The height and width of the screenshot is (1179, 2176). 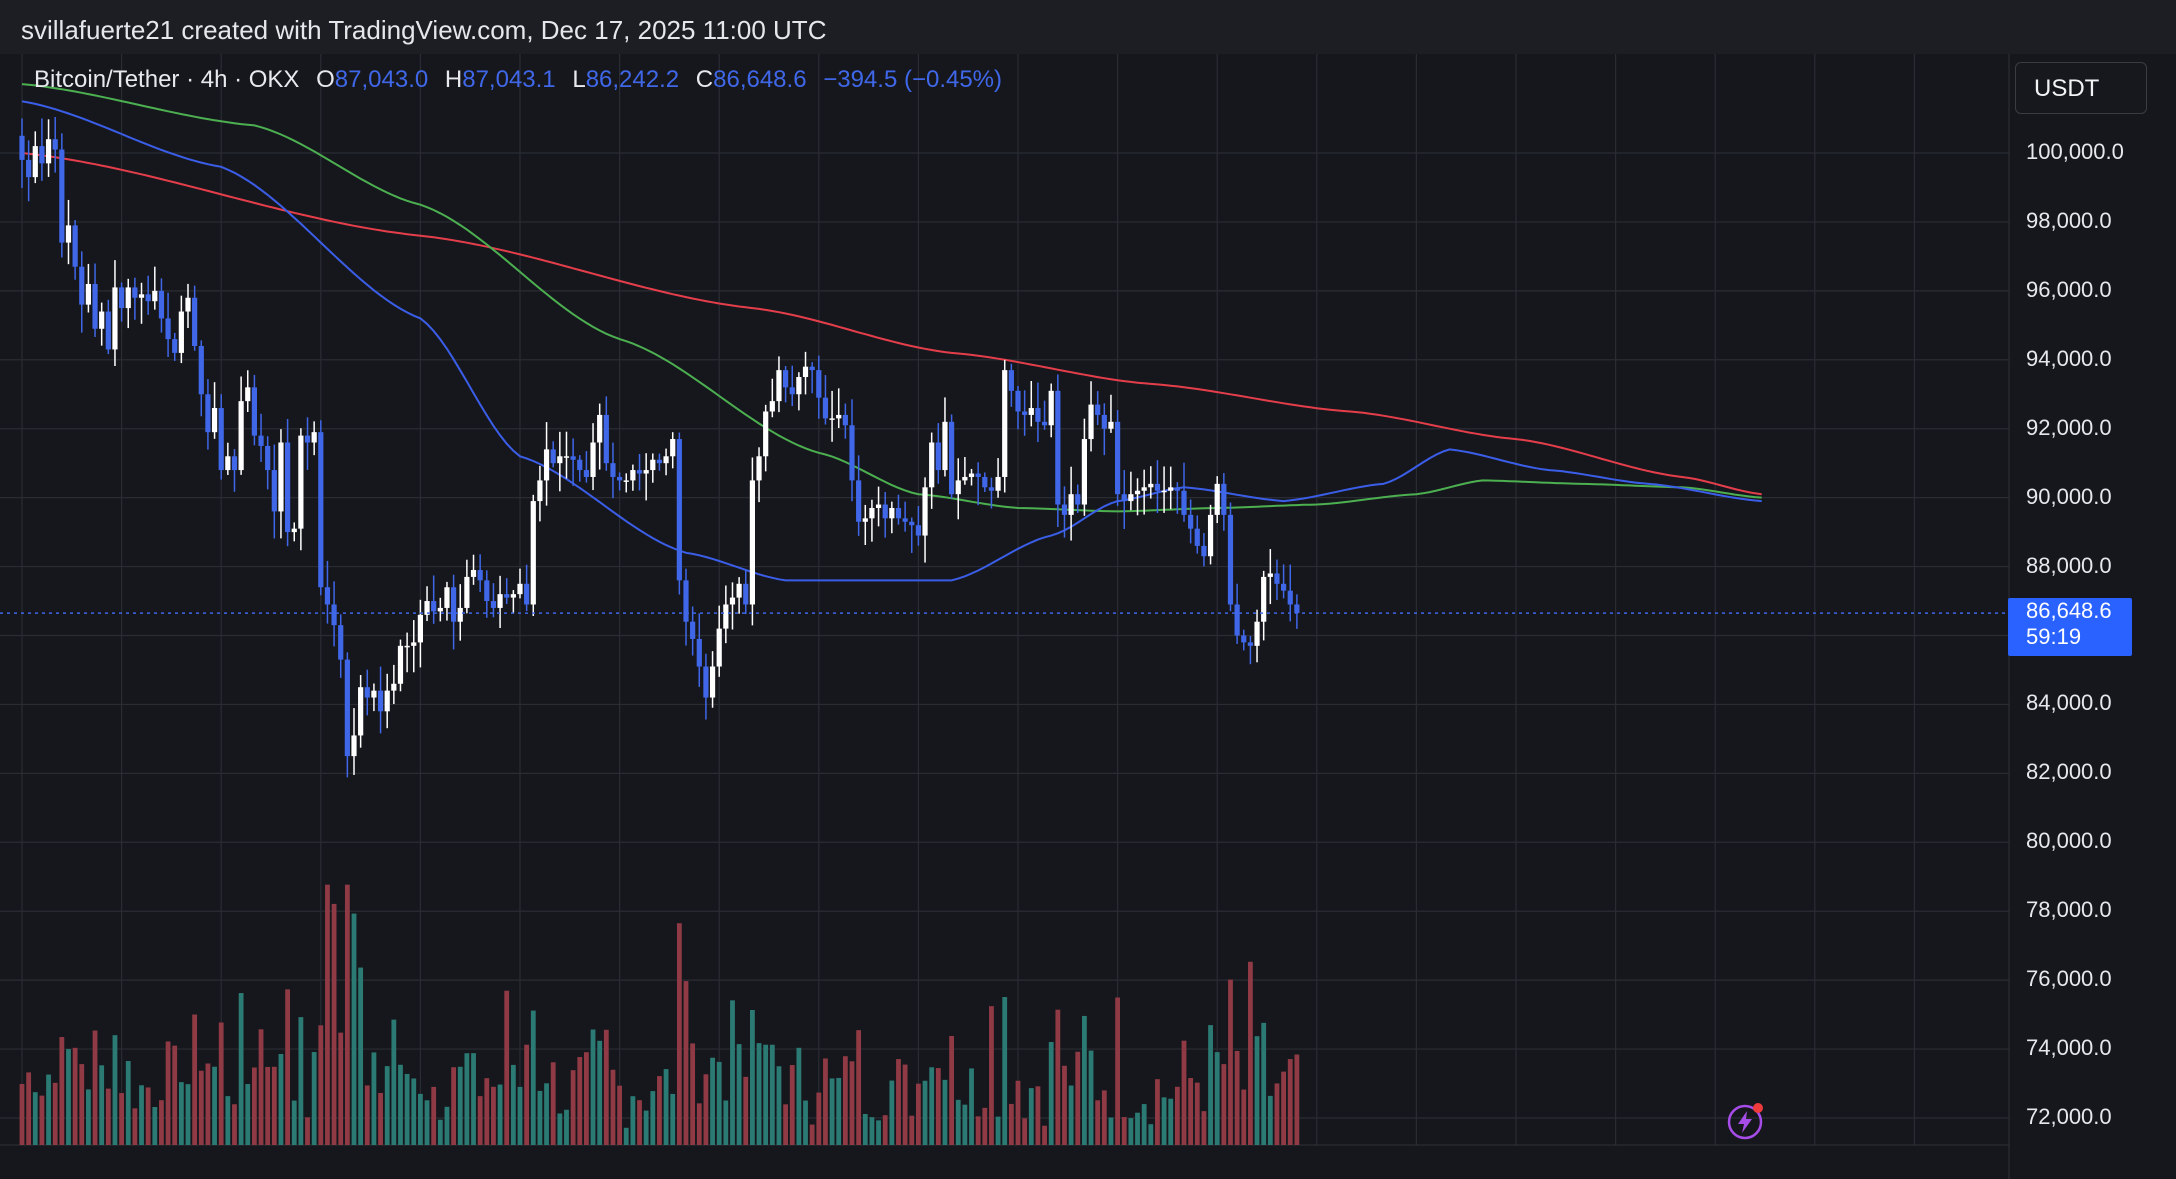 I want to click on low-value: 86,242.2, so click(x=632, y=79).